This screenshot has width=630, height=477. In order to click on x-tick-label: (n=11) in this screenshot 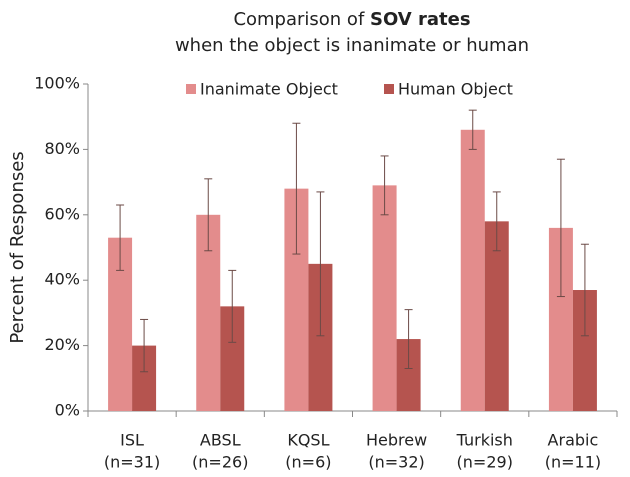, I will do `click(573, 462)`.